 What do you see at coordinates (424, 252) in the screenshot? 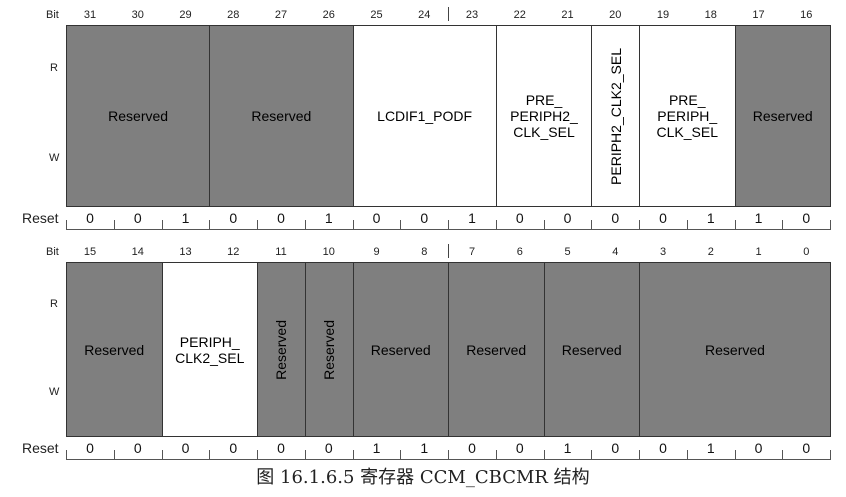
I see `bit-number: 8` at bounding box center [424, 252].